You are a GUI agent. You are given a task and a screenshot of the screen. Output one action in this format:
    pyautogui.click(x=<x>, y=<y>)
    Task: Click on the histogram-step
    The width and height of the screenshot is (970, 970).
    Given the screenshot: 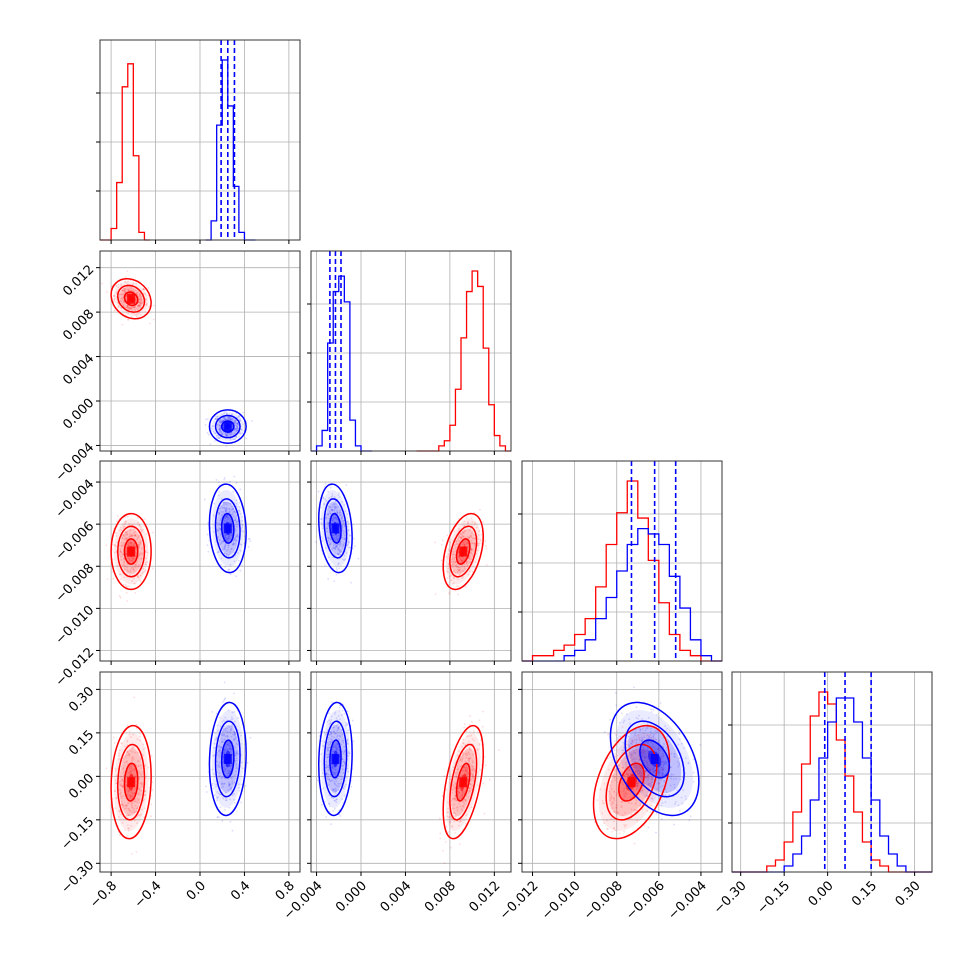 What is the action you would take?
    pyautogui.click(x=125, y=152)
    